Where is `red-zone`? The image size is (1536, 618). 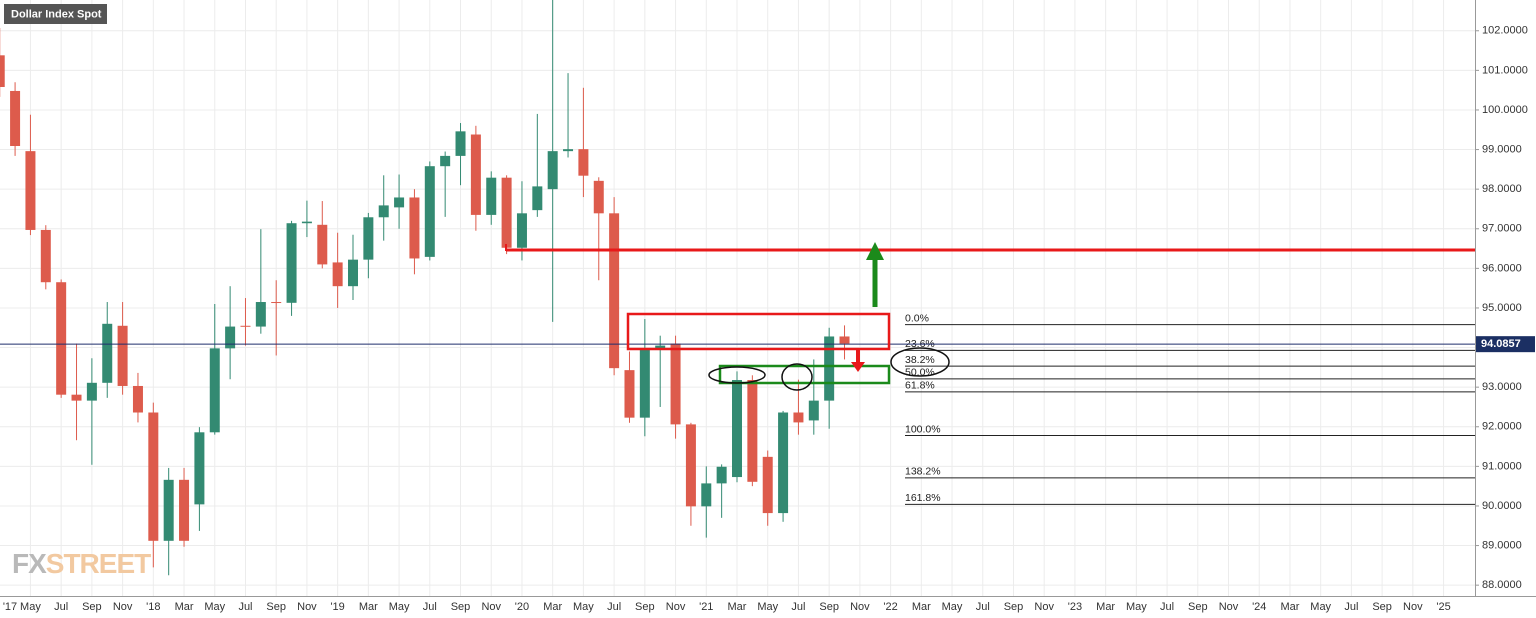
red-zone is located at coordinates (758, 331).